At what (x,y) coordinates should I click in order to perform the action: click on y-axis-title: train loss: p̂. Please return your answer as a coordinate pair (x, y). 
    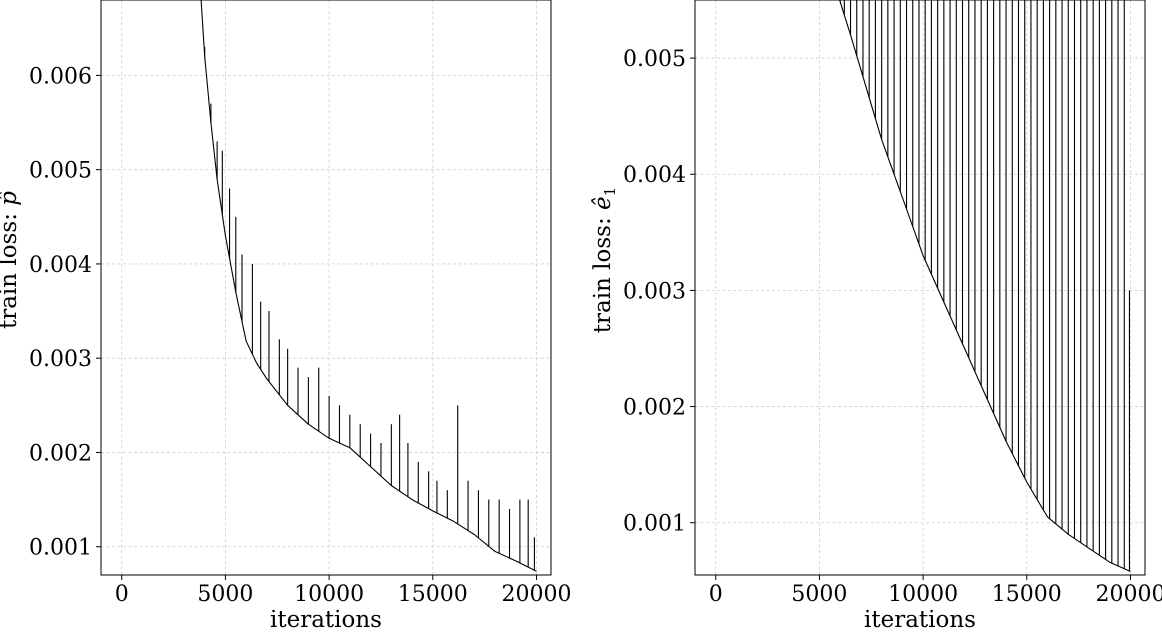
    Looking at the image, I should click on (11, 260).